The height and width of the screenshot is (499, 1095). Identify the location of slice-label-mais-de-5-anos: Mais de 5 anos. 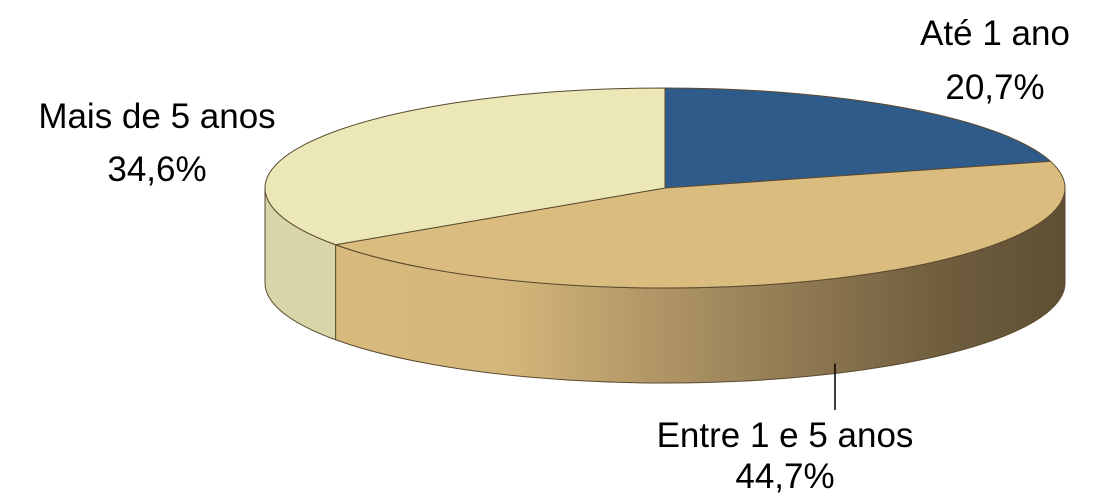
(156, 116).